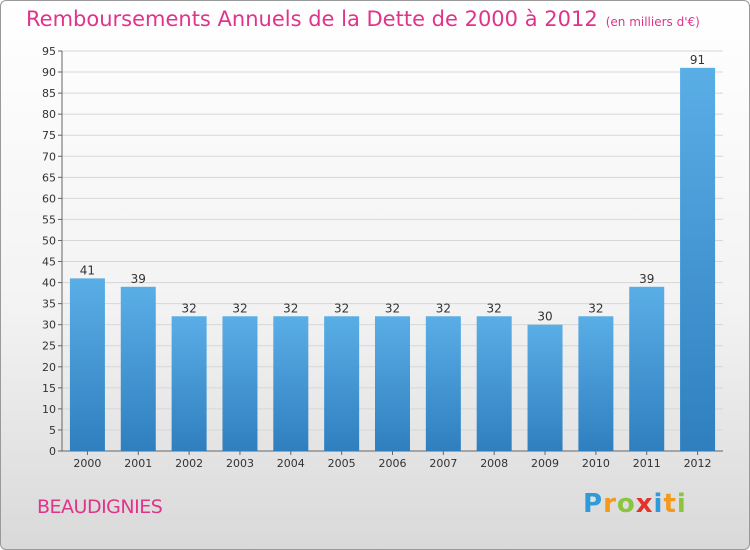  What do you see at coordinates (49, 114) in the screenshot?
I see `y-tick-label: 80` at bounding box center [49, 114].